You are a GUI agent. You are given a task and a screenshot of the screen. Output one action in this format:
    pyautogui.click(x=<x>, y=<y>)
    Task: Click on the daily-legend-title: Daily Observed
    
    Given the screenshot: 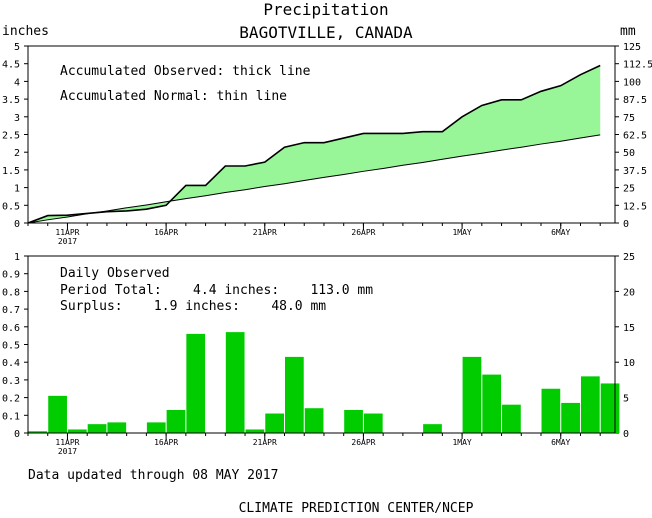 What is the action you would take?
    pyautogui.click(x=115, y=273)
    